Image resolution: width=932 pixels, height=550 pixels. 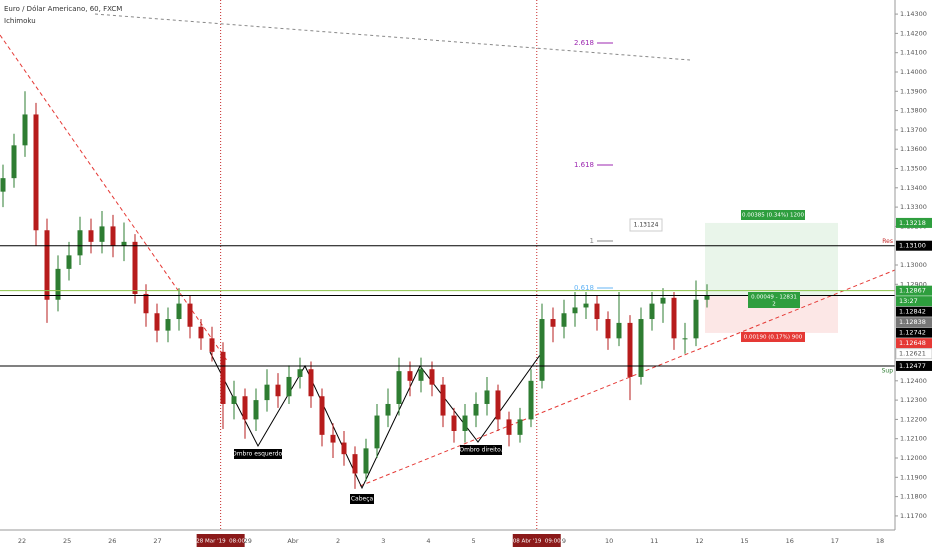 I want to click on x-tick-label: 9, so click(x=564, y=541).